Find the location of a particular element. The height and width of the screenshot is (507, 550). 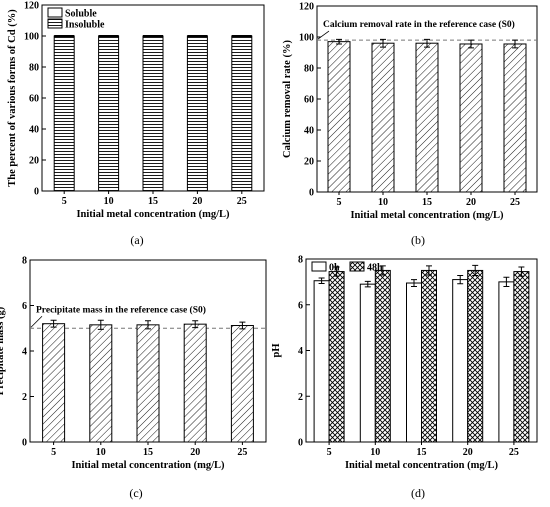

legend-label-insoluble: Insoluble is located at coordinates (85, 25).